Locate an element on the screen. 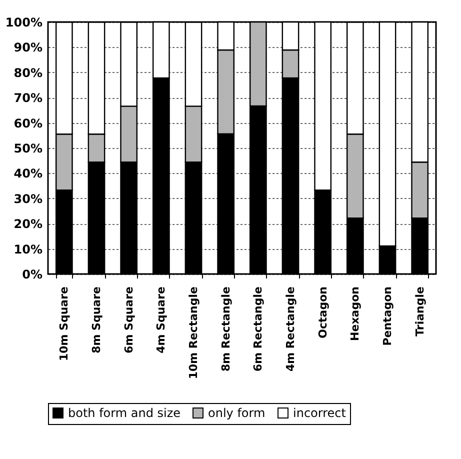 The image size is (461, 459). y-tick-label: 70% is located at coordinates (28, 98).